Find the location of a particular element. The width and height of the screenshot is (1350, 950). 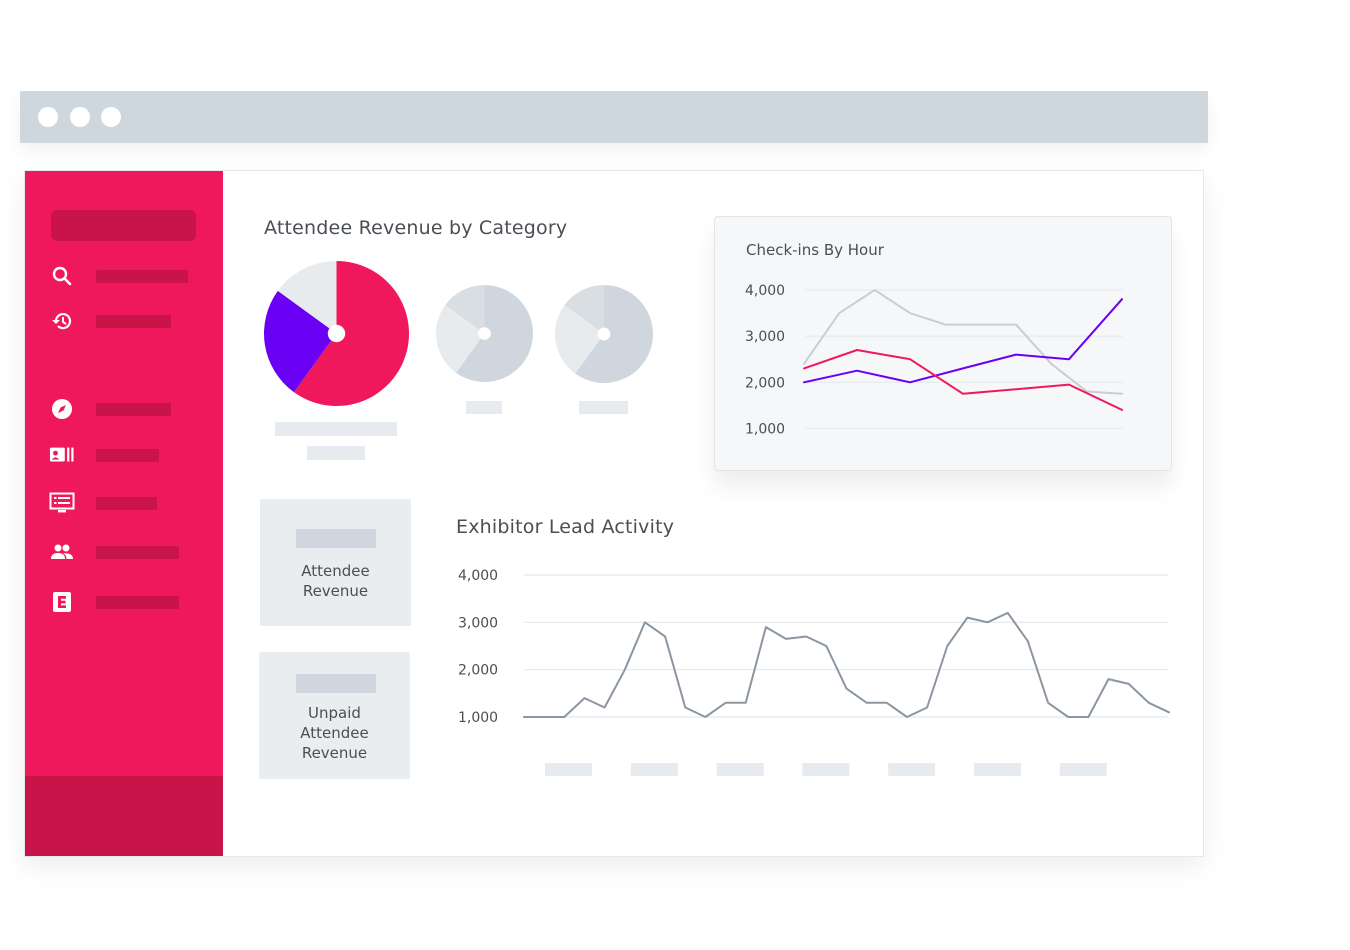

sidebar-item-search is located at coordinates (124, 276).